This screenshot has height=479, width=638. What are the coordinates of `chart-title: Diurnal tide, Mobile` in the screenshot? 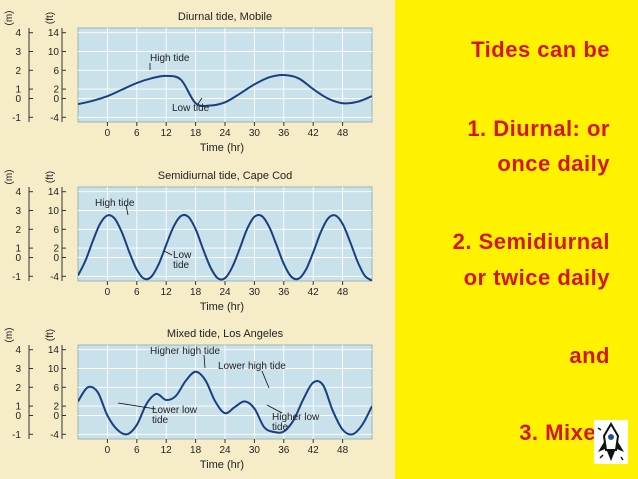 It's located at (225, 17).